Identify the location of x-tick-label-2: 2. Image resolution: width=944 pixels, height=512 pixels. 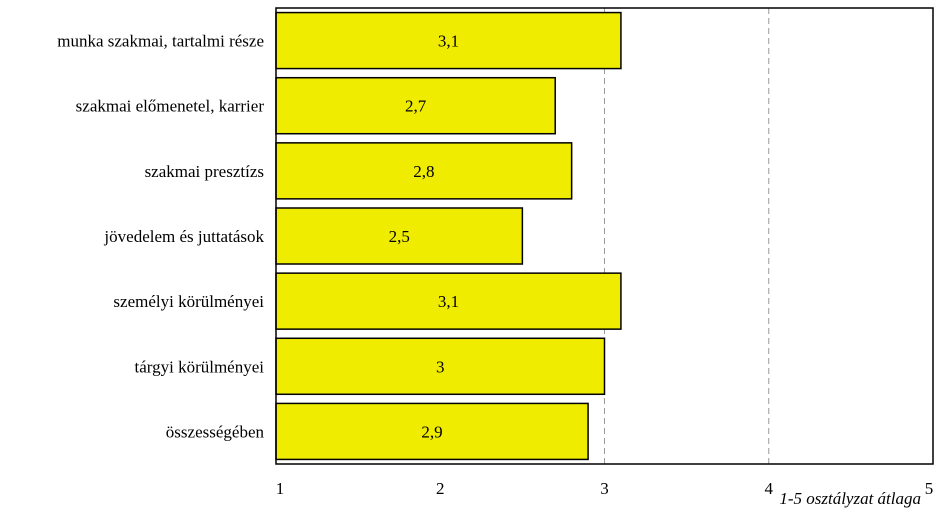
(440, 488).